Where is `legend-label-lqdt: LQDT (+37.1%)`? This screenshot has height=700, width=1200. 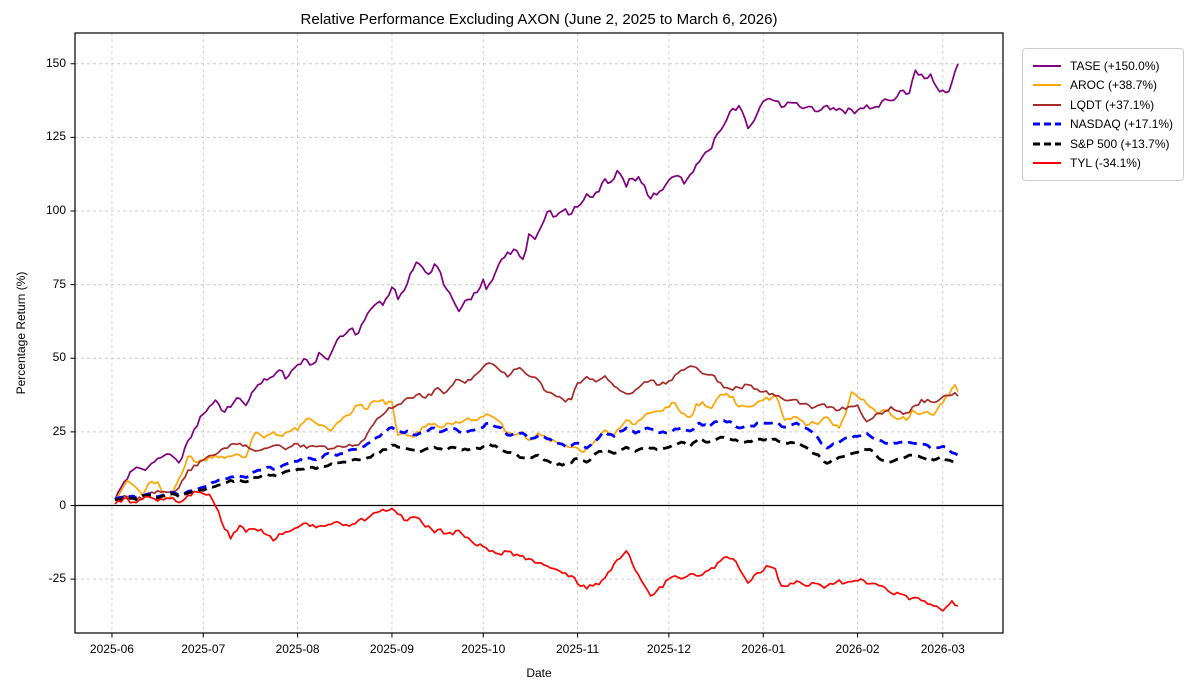
legend-label-lqdt: LQDT (+37.1%) is located at coordinates (1112, 104).